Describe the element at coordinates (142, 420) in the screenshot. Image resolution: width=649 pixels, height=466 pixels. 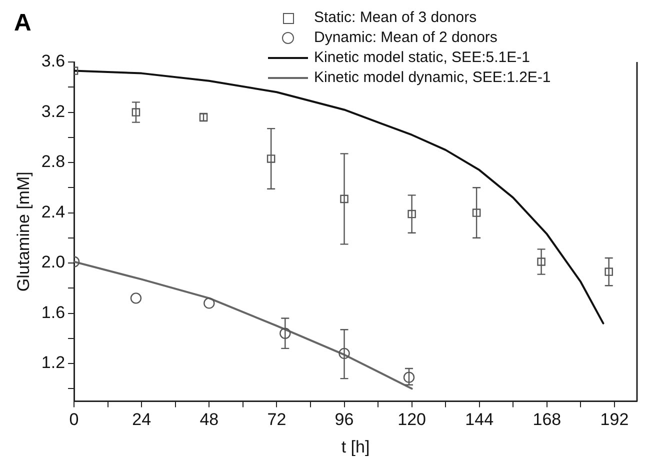
I see `x-tick-label: 24` at that location.